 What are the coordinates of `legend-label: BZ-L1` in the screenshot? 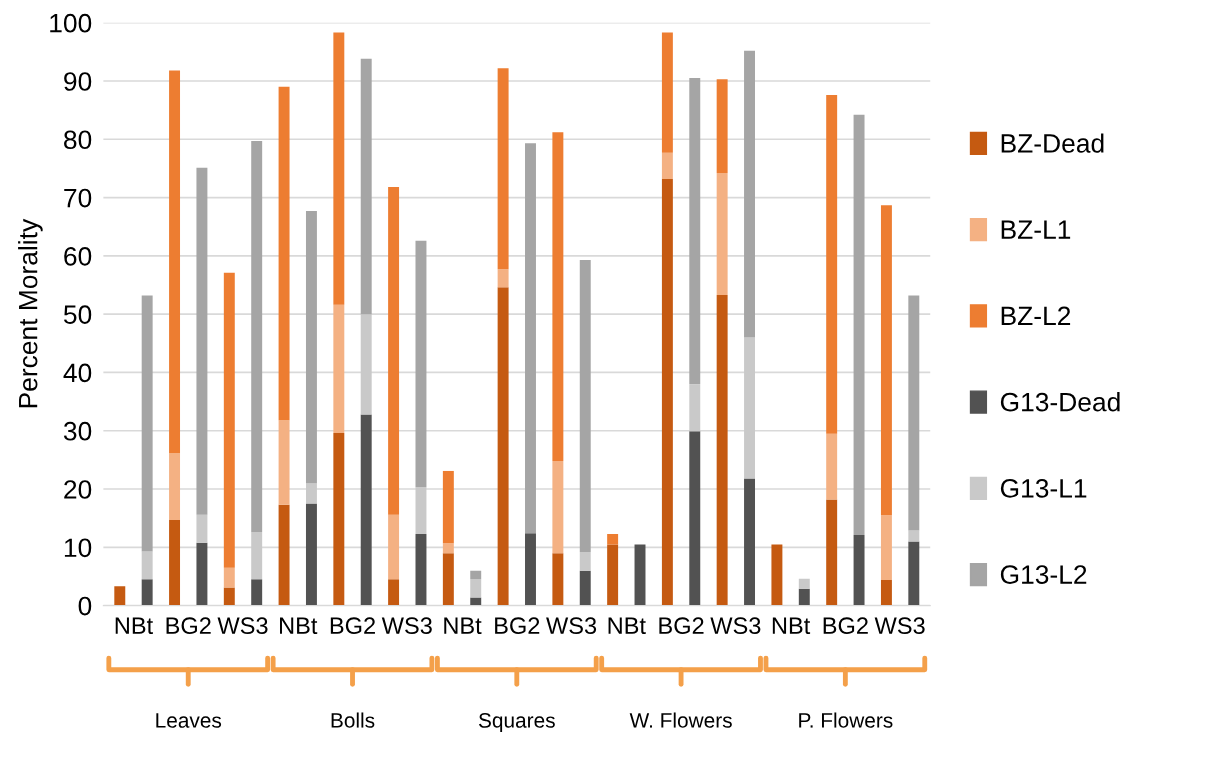 It's located at (1036, 229).